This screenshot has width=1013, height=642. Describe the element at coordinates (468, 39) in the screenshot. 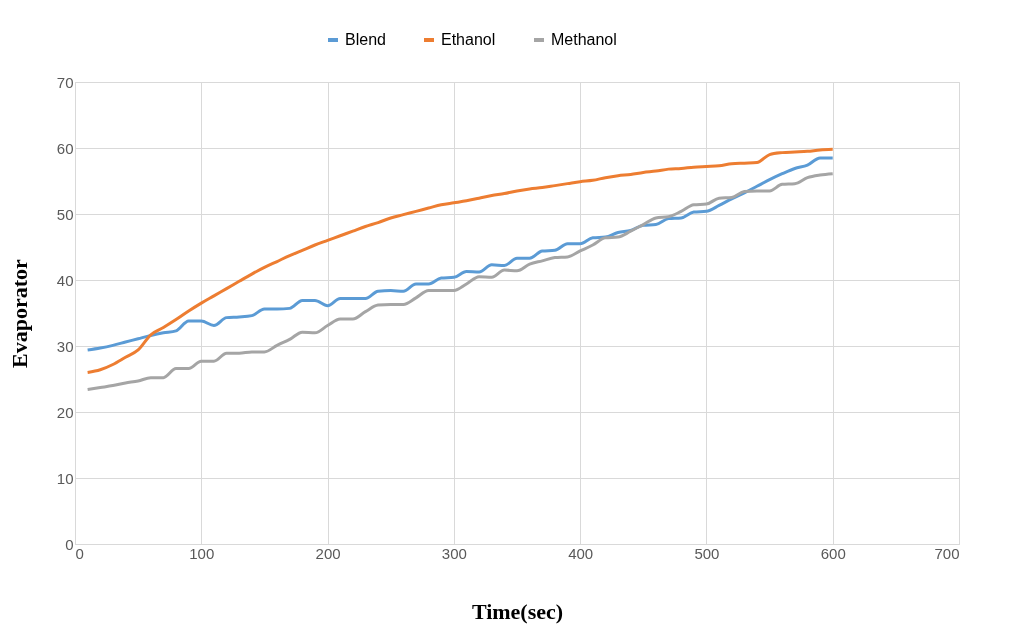

I see `legend-label: Ethanol` at that location.